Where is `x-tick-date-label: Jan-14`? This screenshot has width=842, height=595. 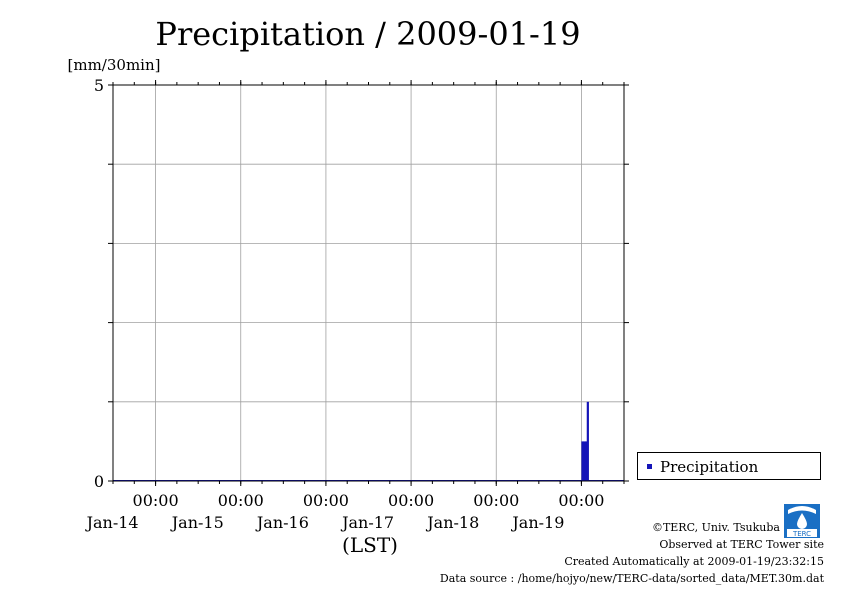 x-tick-date-label: Jan-14 is located at coordinates (112, 522).